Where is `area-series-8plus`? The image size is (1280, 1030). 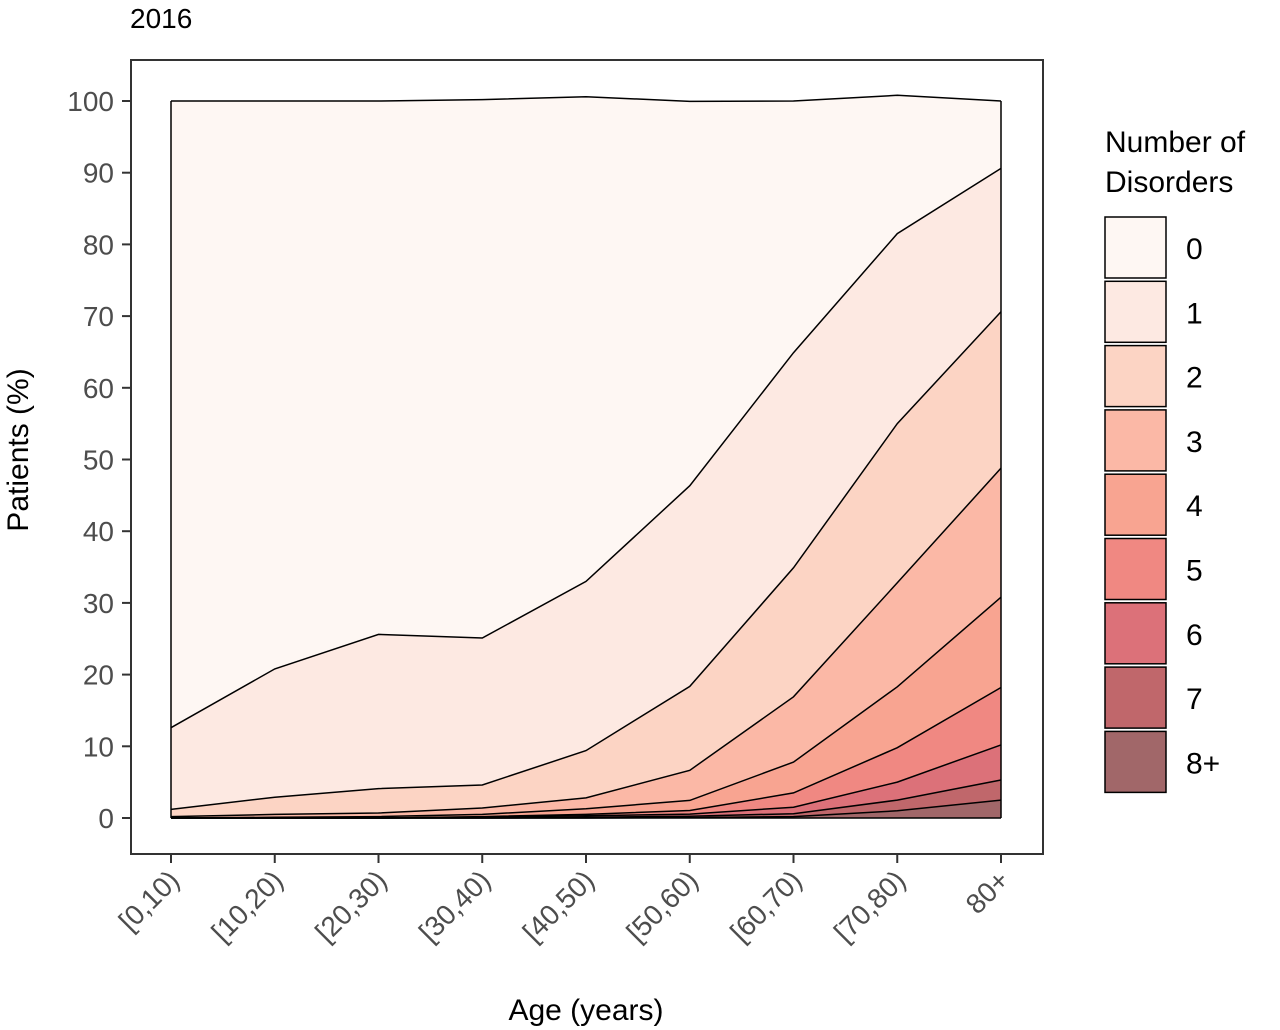
area-series-8plus is located at coordinates (586, 809).